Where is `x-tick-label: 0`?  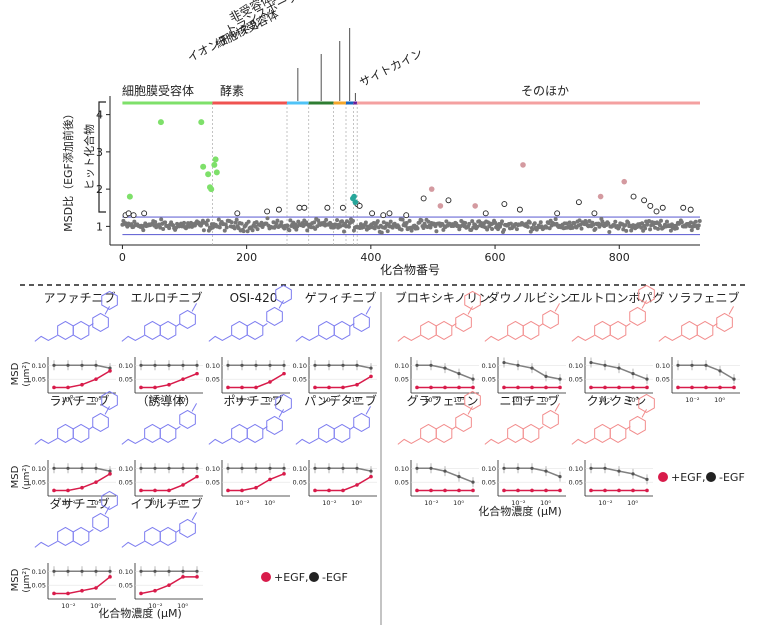 x-tick-label: 0 is located at coordinates (122, 257).